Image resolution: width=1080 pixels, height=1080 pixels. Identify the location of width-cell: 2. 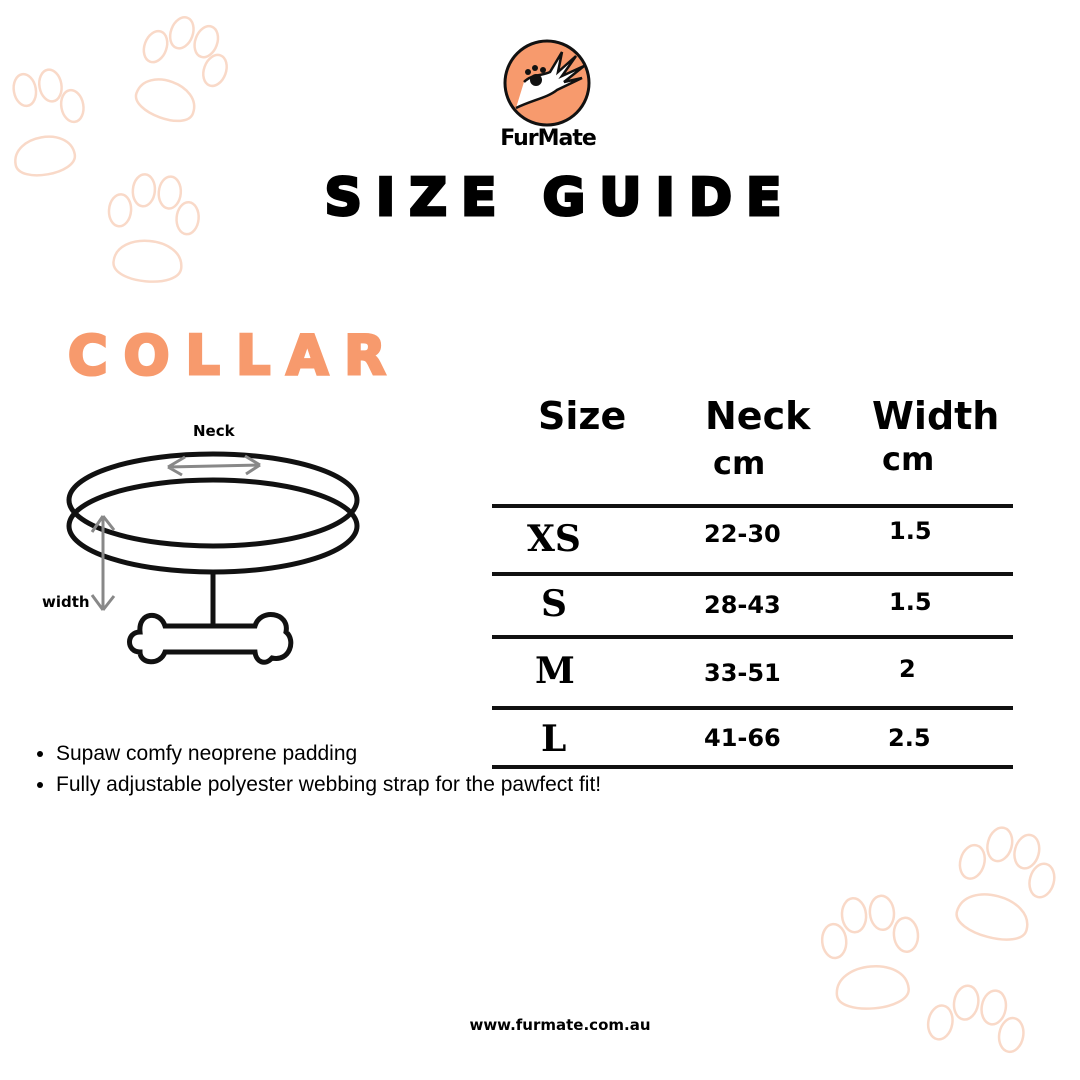
(907, 669).